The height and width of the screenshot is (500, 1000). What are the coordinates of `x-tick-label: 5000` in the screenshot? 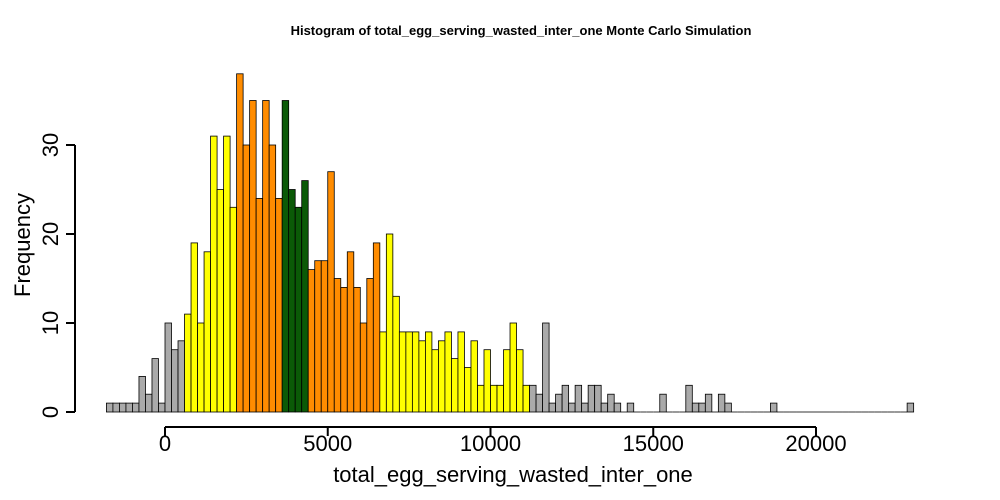 It's located at (327, 443).